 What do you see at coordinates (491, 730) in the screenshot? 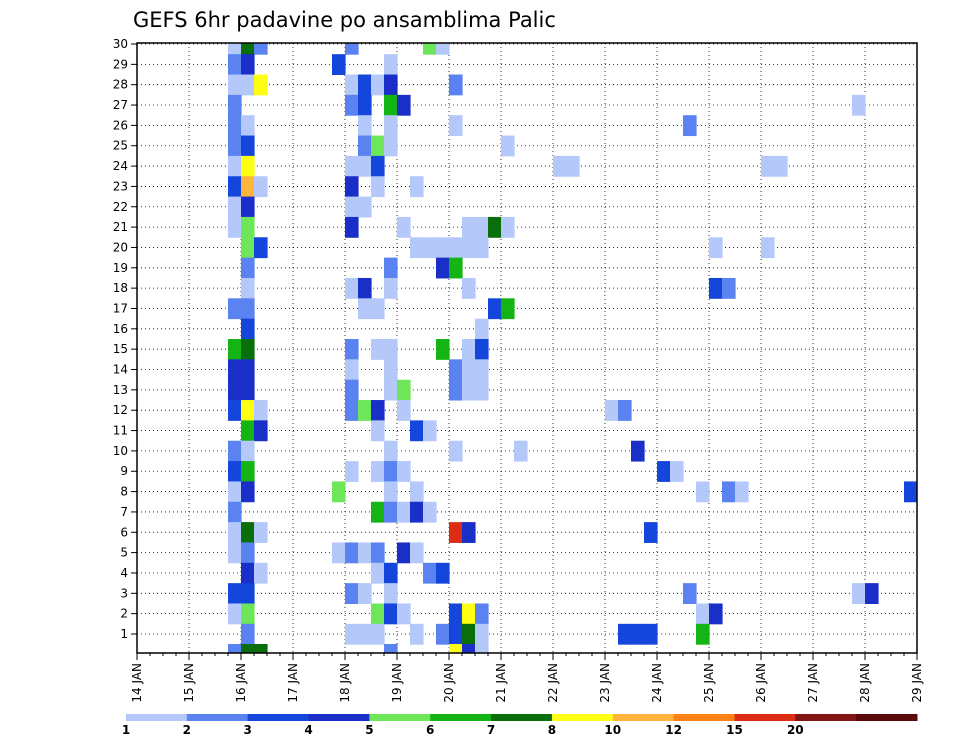
I see `colorbar-tick-label: 7` at bounding box center [491, 730].